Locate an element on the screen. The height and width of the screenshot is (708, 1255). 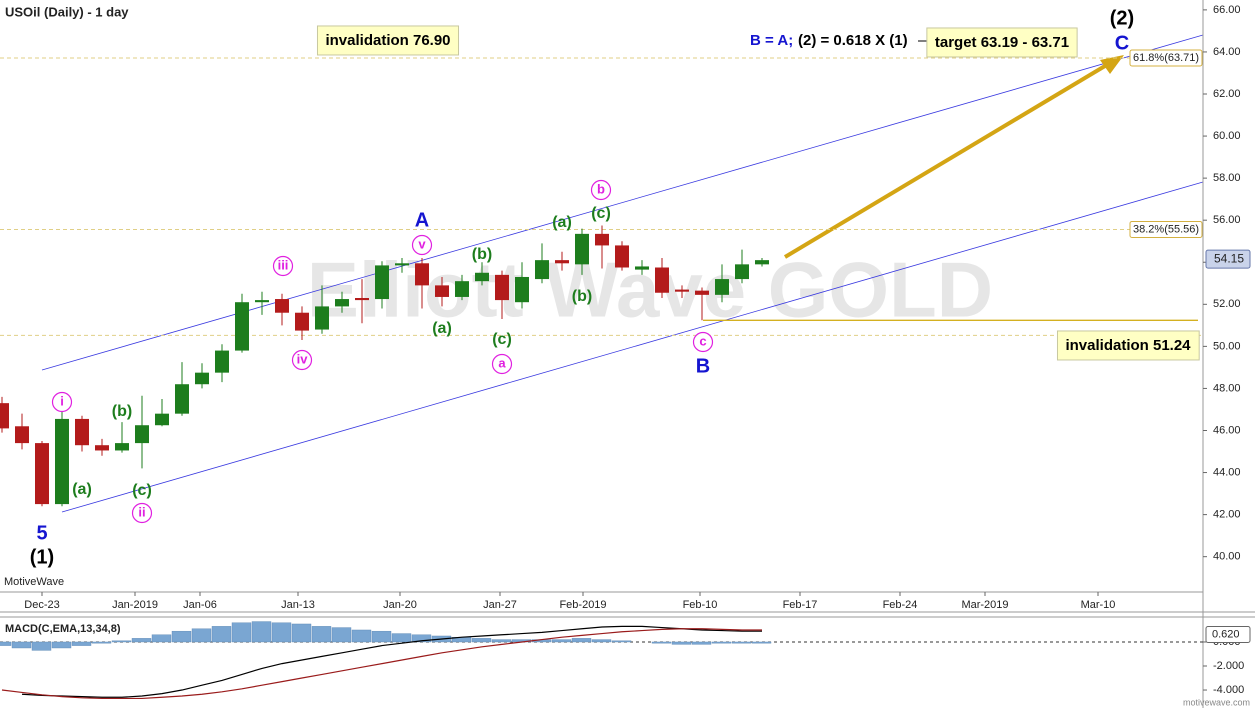
chart-title: USOil (Daily) - 1 day is located at coordinates (67, 11).